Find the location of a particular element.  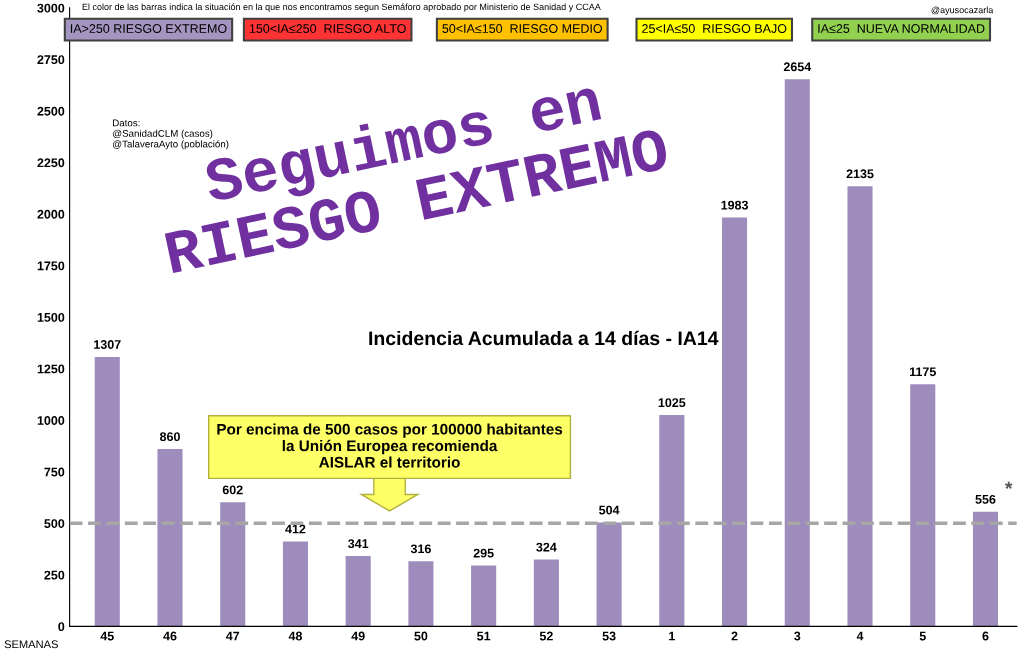

x-tick-label: 53 is located at coordinates (609, 636).